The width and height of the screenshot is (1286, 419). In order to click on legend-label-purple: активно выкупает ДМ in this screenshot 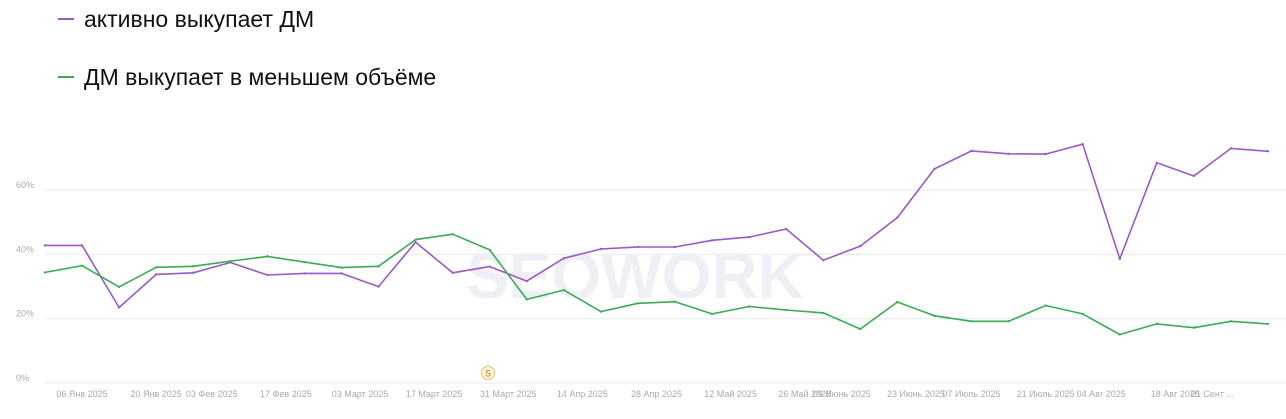, I will do `click(199, 19)`.